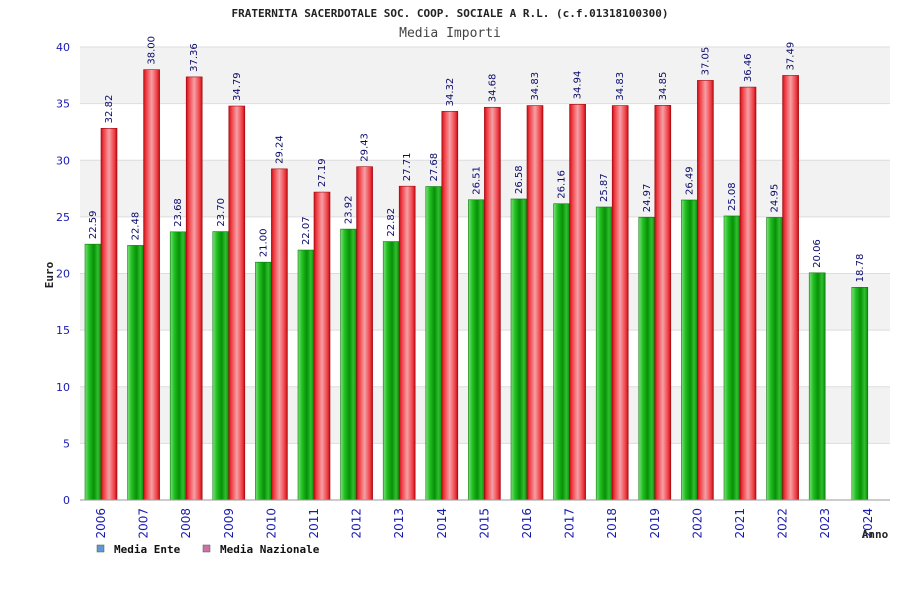 This screenshot has height=600, width=900. I want to click on legend-label-media-nazionale: Media Nazionale, so click(270, 549).